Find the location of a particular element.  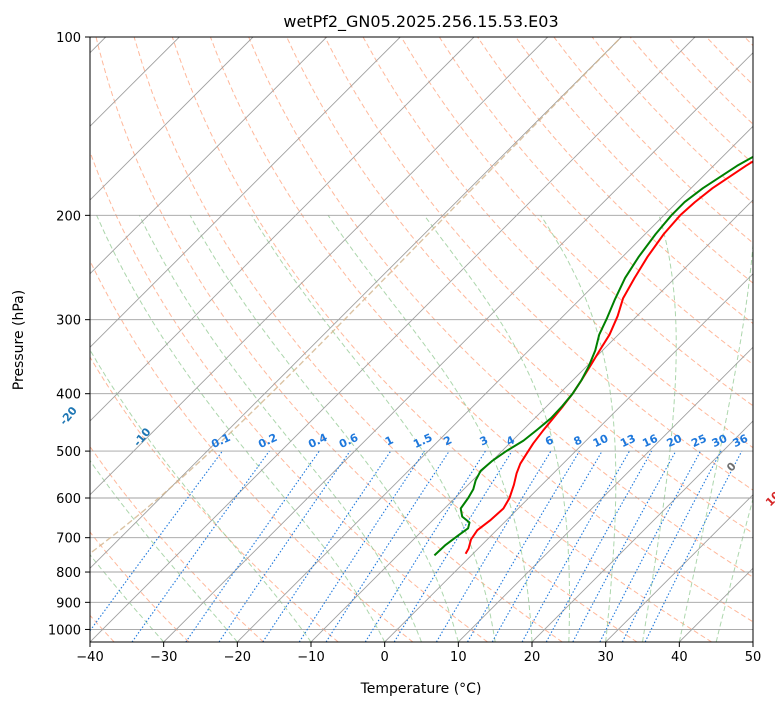

x-axis: −40 −30 −20 −10 0 10 20 30 40 50 is located at coordinates (418, 653).